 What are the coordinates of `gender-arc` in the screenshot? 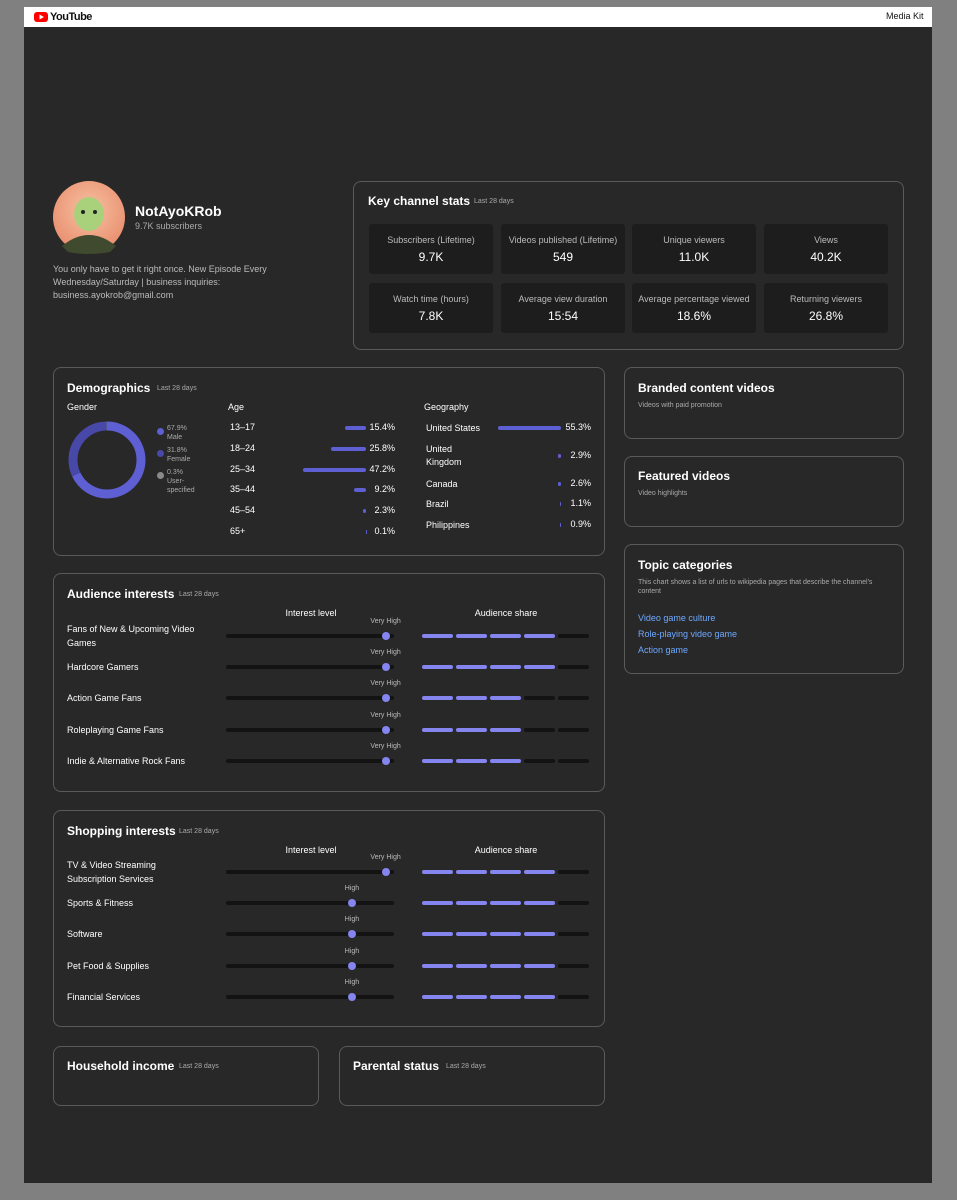 It's located at (107, 460).